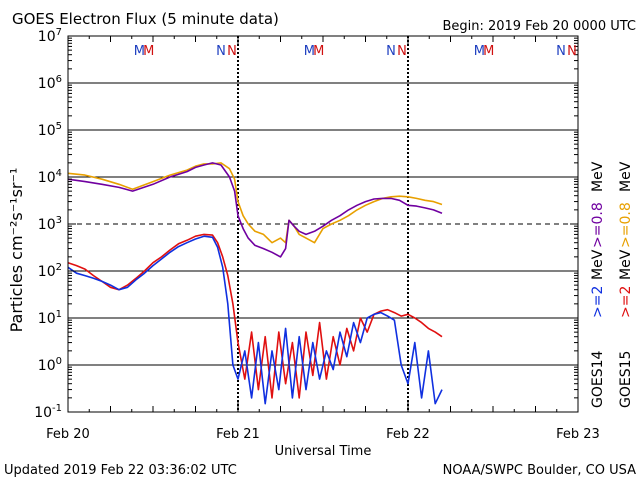  Describe the element at coordinates (16, 250) in the screenshot. I see `y-axis-label: Particles cm⁻²s⁻¹sr⁻¹` at that location.